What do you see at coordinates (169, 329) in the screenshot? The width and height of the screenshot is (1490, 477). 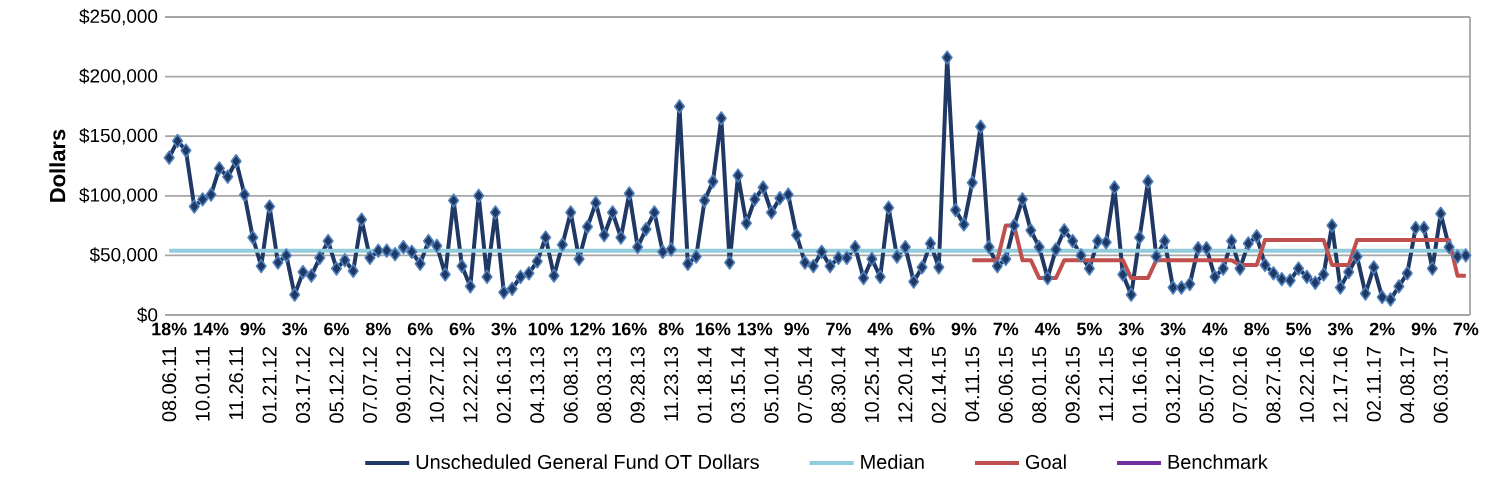 I see `text: 18%` at bounding box center [169, 329].